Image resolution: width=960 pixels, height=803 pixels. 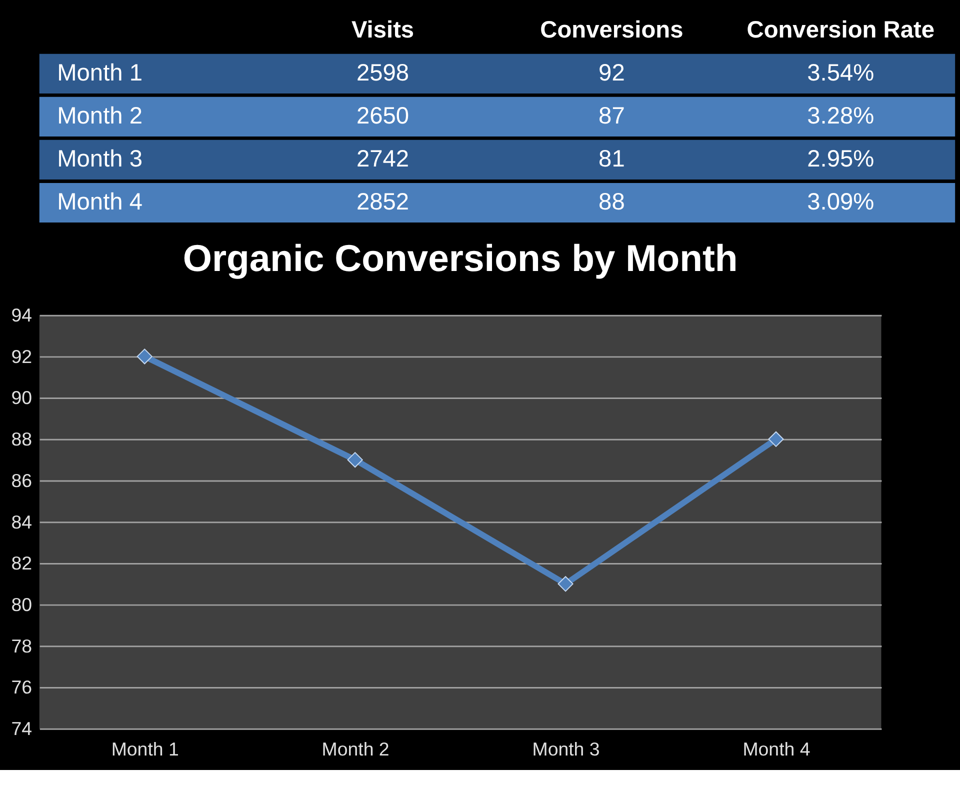 What do you see at coordinates (99, 73) in the screenshot?
I see `category-label: Month 1` at bounding box center [99, 73].